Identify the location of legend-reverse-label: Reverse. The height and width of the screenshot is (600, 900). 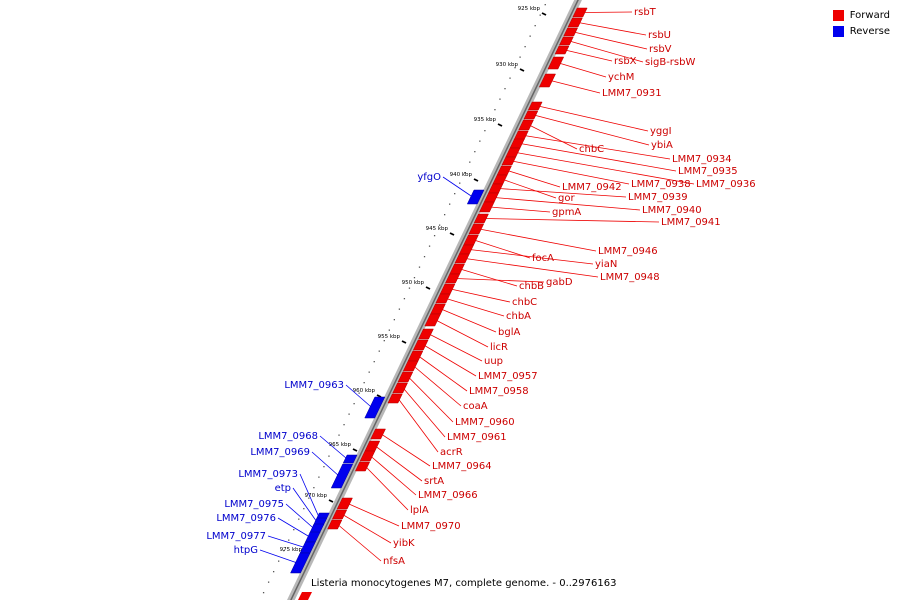
(869, 31).